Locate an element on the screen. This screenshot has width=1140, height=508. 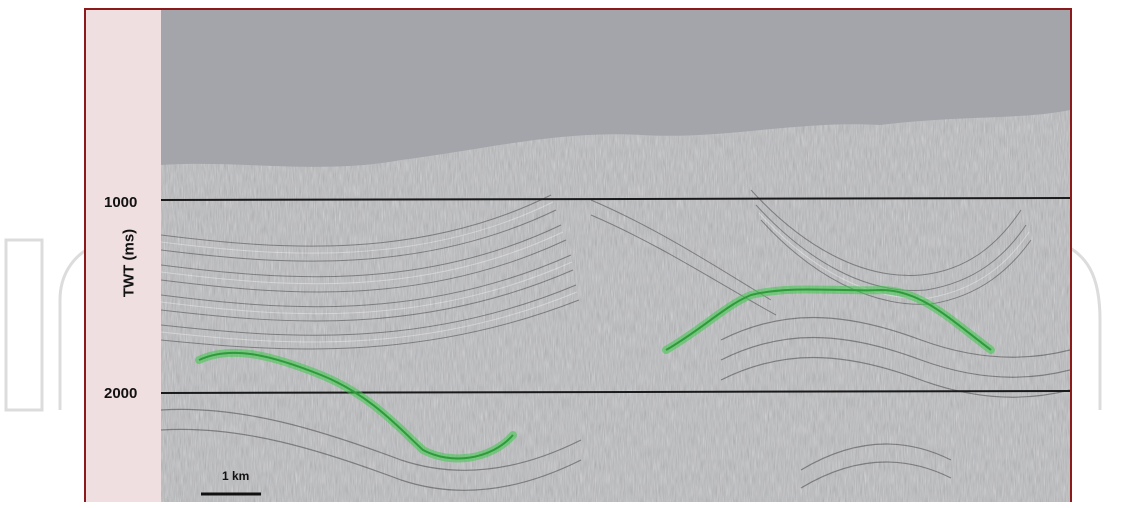
tick-label-2000: 2000 is located at coordinates (121, 393).